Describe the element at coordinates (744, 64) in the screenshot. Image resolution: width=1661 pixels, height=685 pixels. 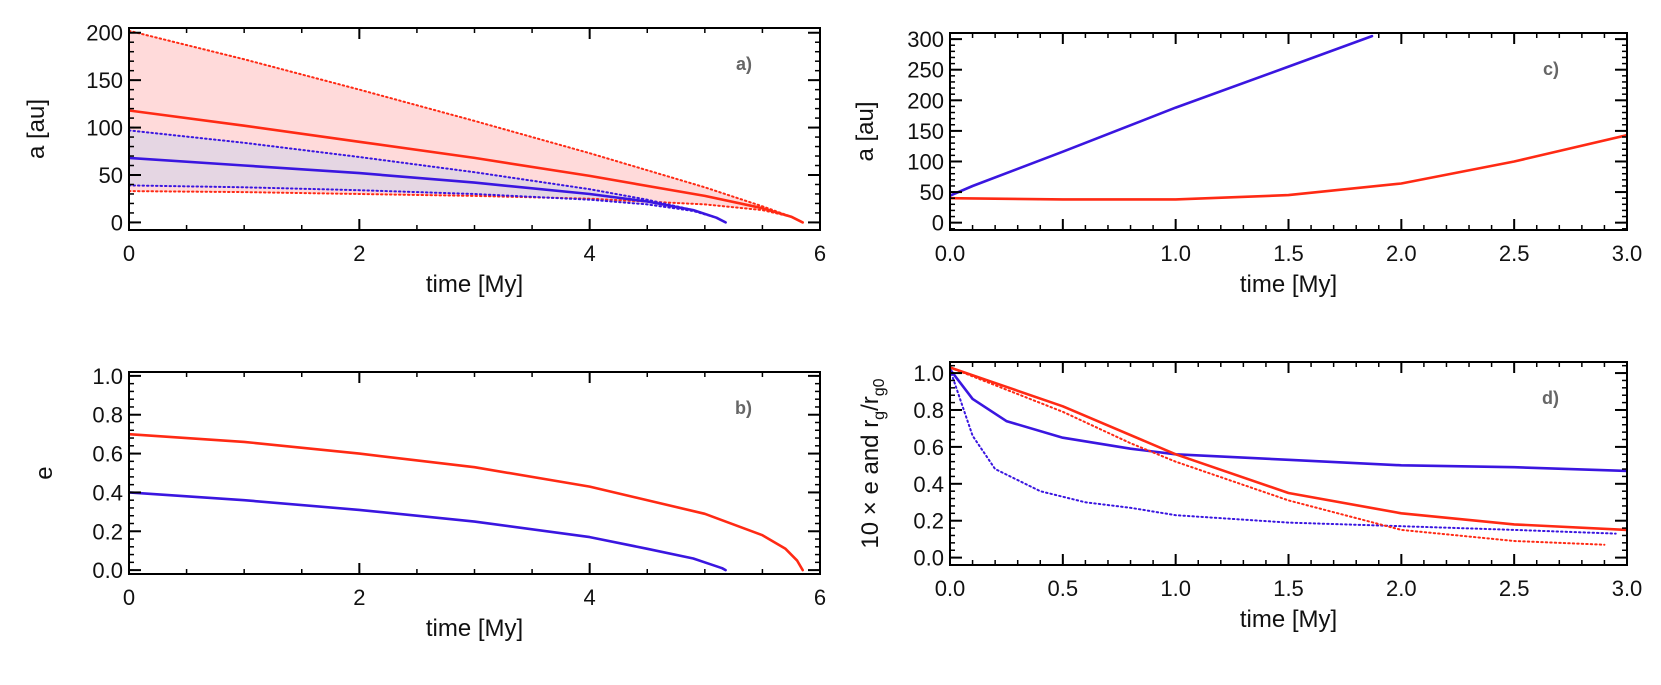
I see `panel-label: a)` at that location.